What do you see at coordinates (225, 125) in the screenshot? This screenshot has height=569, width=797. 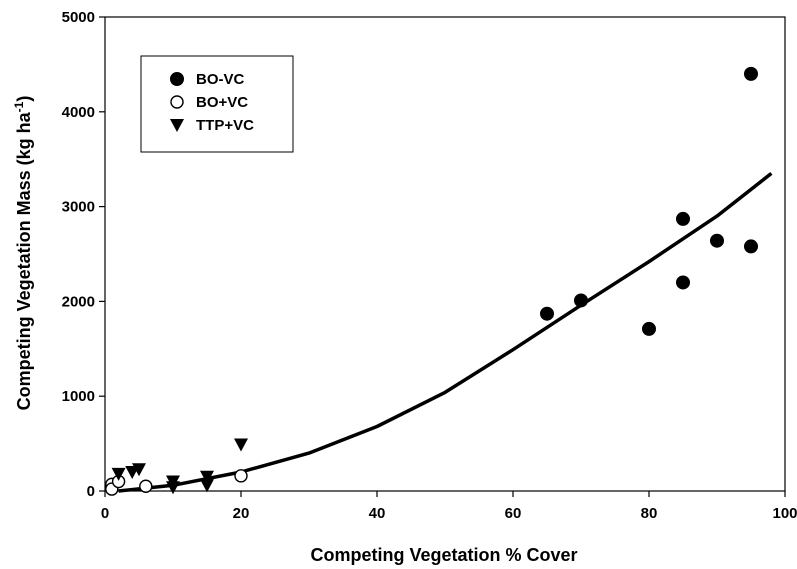 I see `legend-label-ttp-vc: TTP+VC` at bounding box center [225, 125].